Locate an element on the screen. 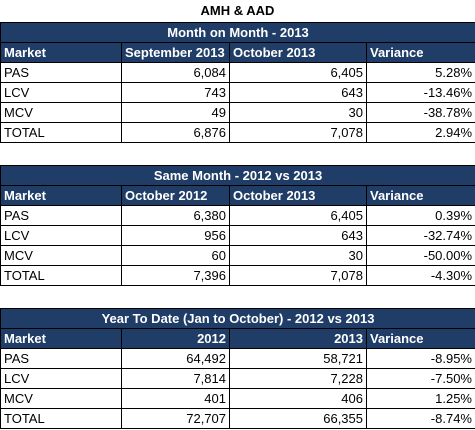 Image resolution: width=475 pixels, height=430 pixels. column-header-period-1: 2012 is located at coordinates (175, 338).